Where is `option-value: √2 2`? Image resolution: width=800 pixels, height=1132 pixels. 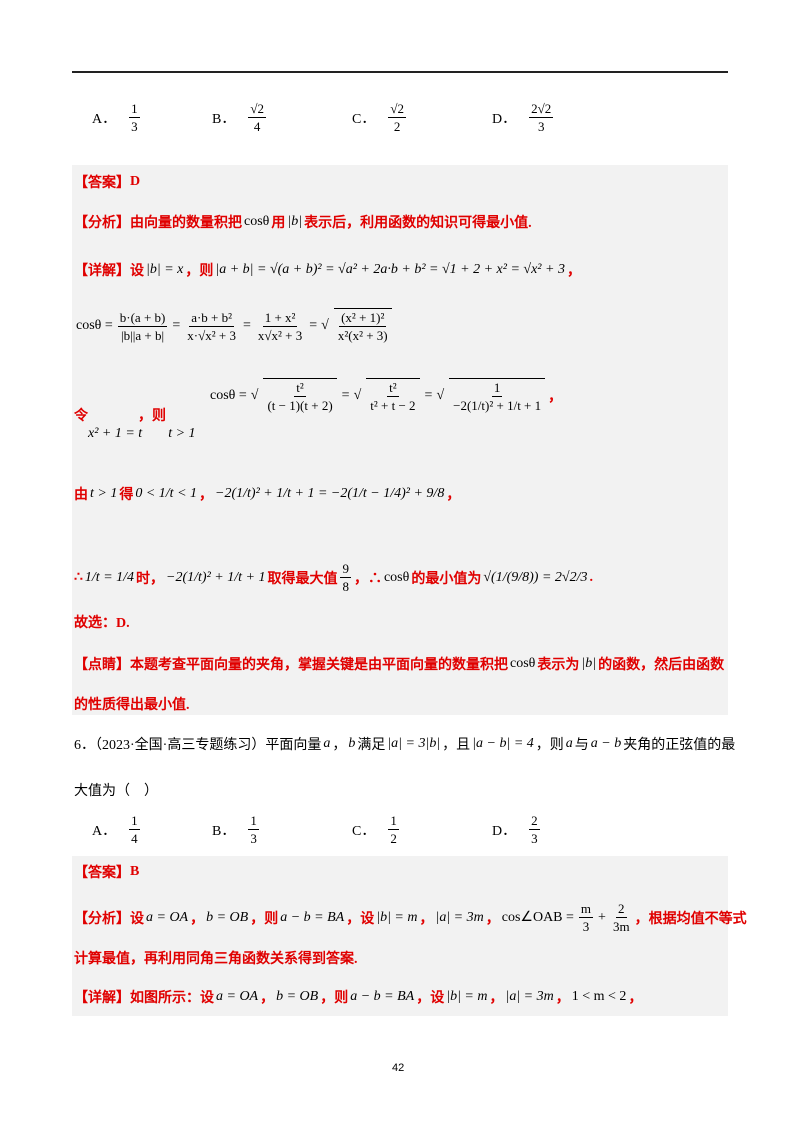 option-value: √2 2 is located at coordinates (397, 117).